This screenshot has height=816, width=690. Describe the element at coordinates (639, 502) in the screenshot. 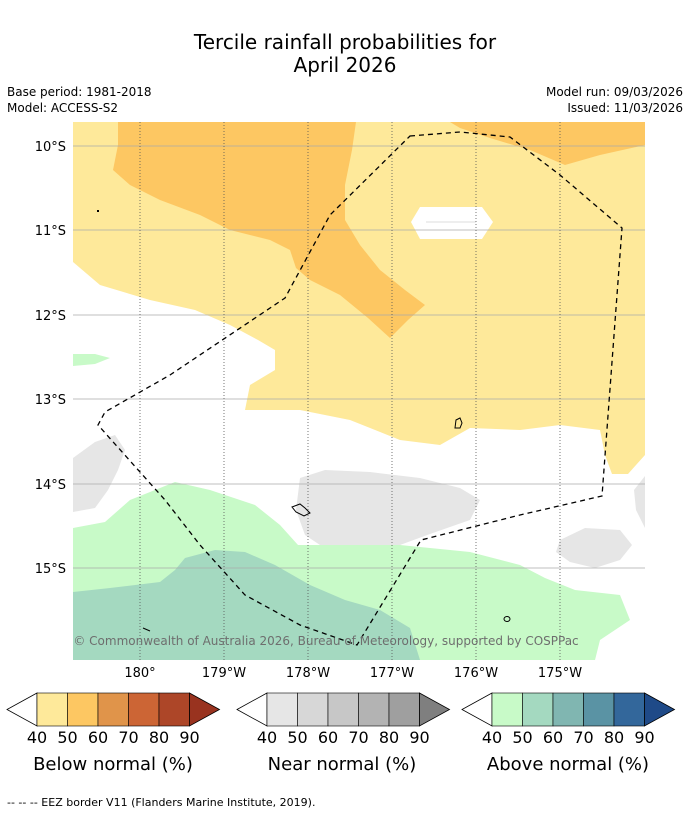

I see `near-normal-region-far-east` at that location.